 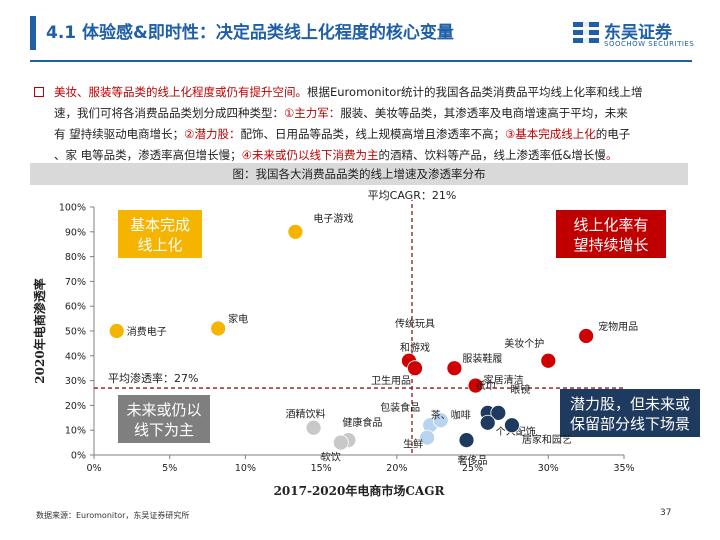 I want to click on body-line-2b: 服装、美妆等品类，其渗透率及电商增速高于平均，未来, so click(x=484, y=113).